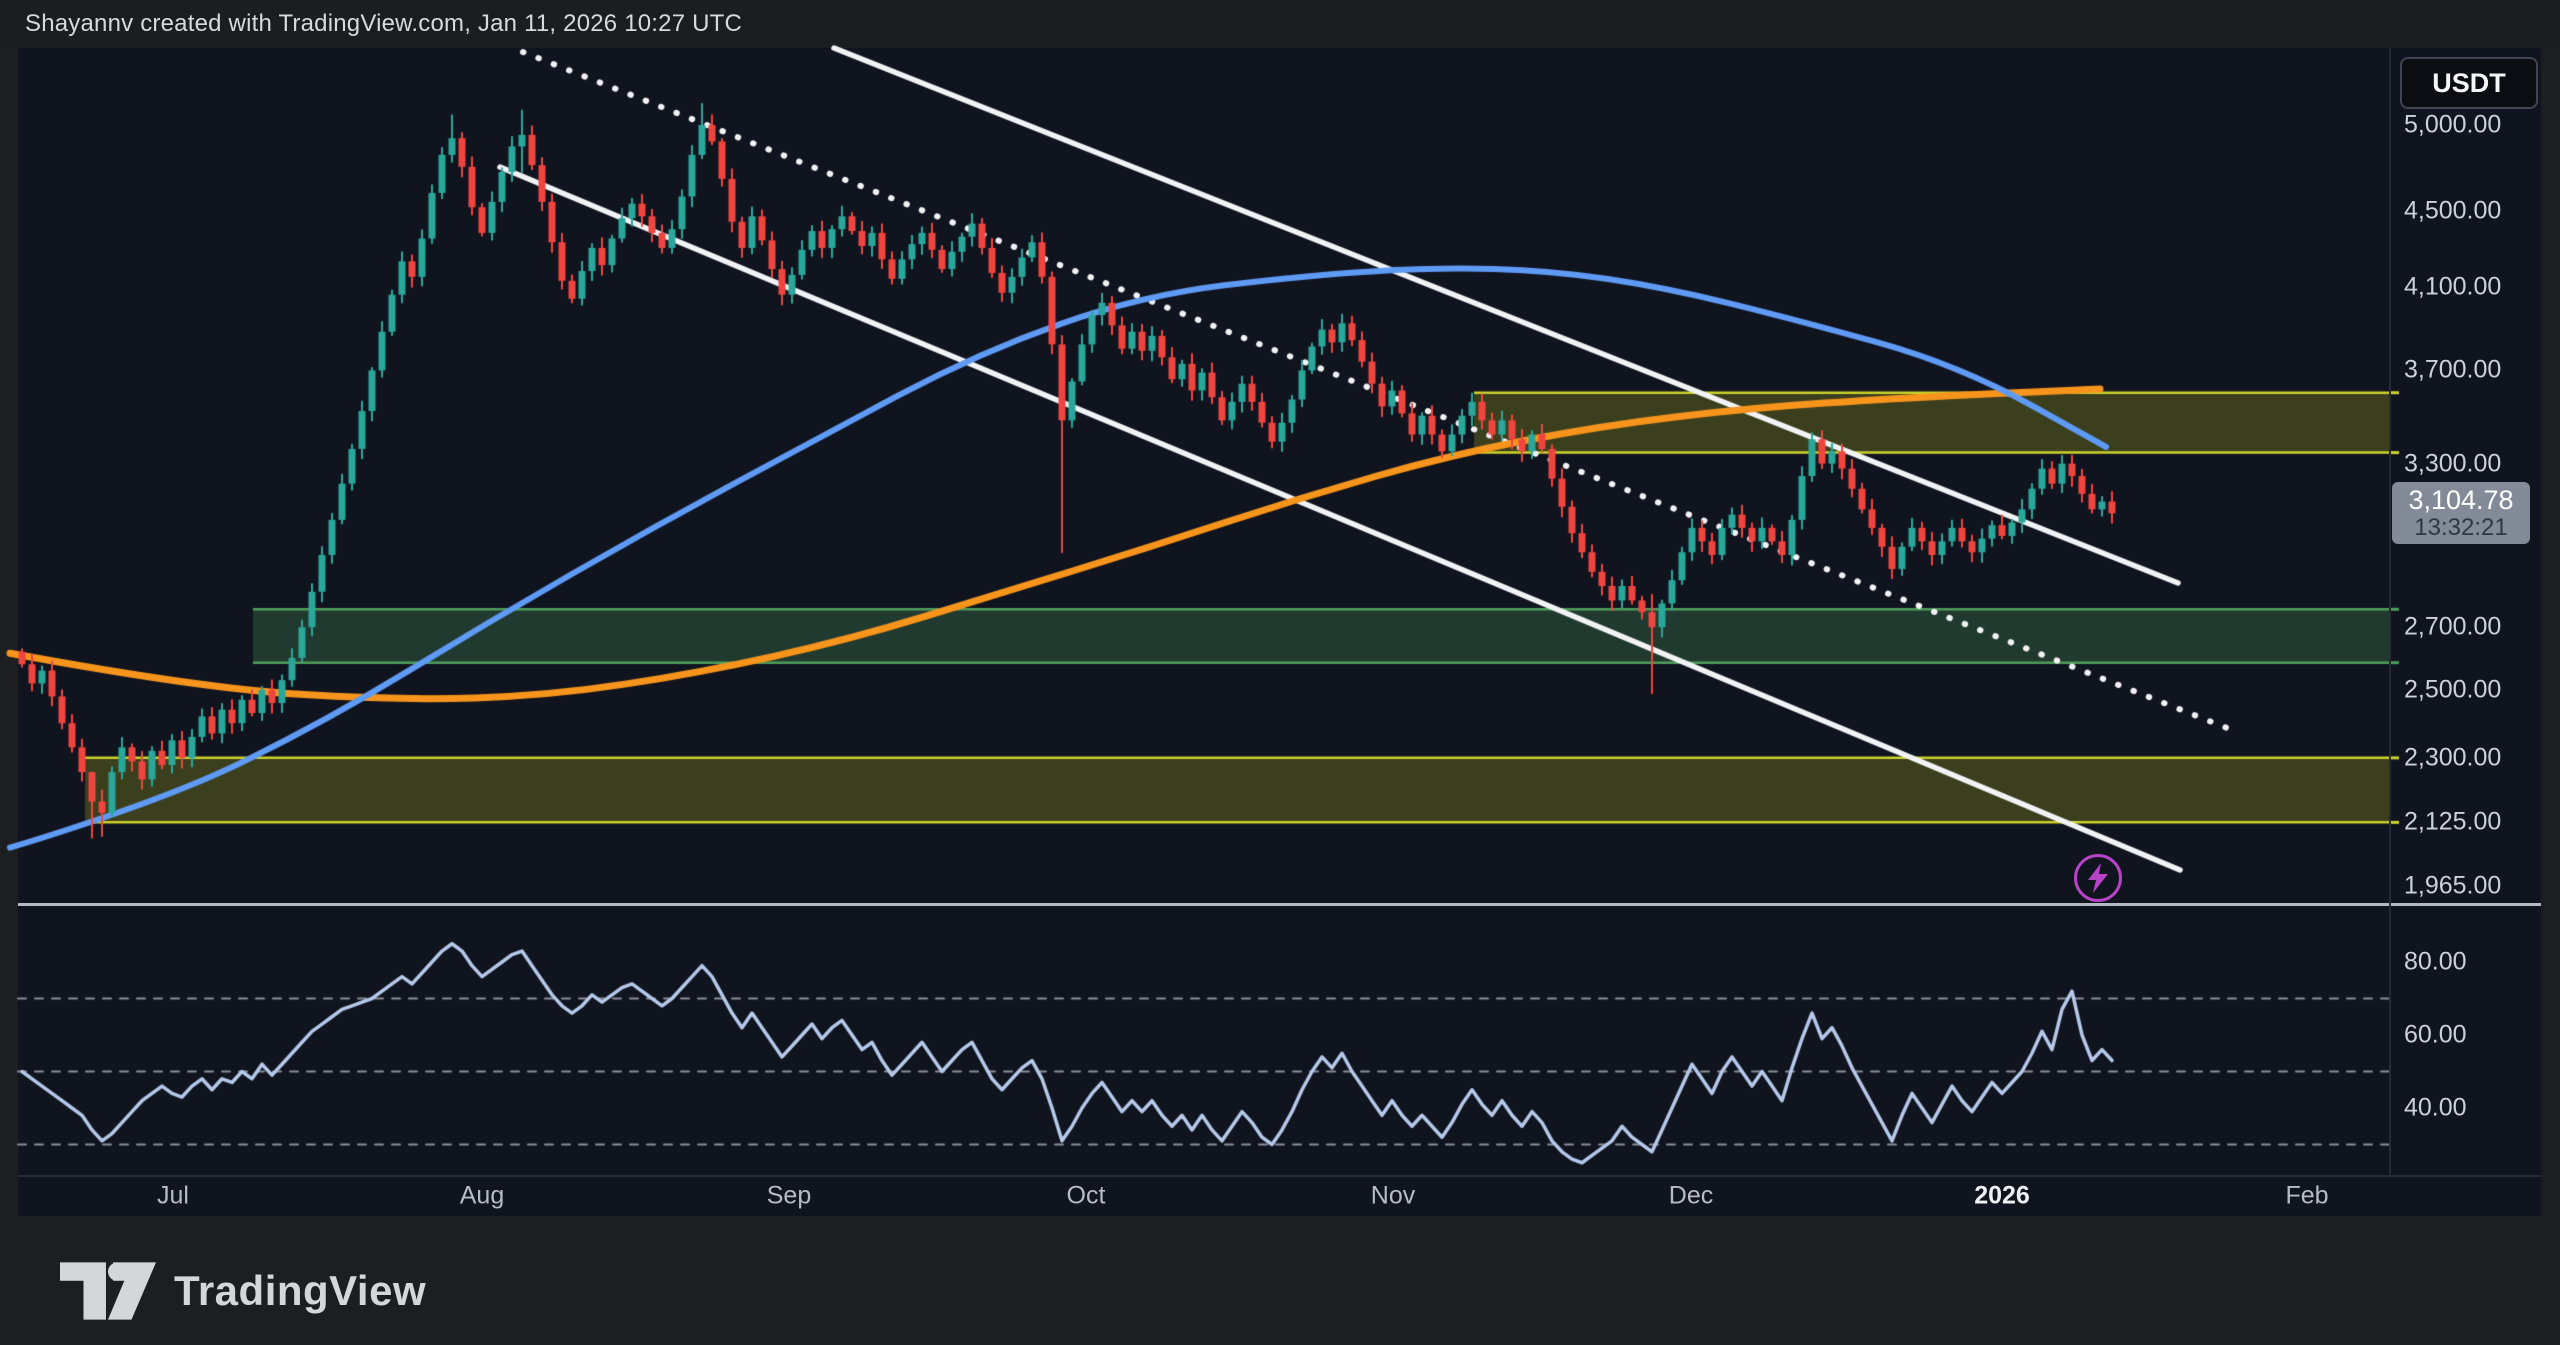 The image size is (2560, 1345). I want to click on price-axis-label: 2,500.00, so click(2453, 689).